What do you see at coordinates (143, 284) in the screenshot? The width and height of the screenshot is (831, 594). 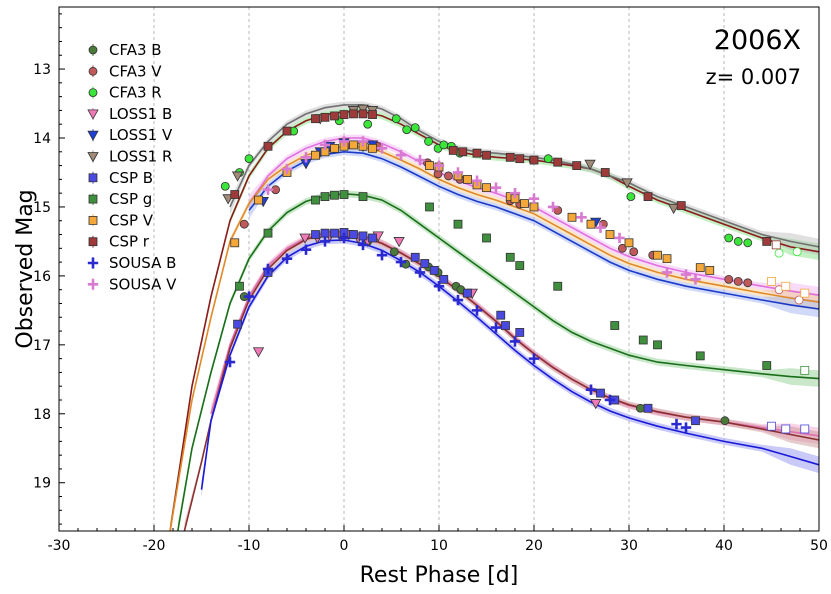 I see `legend-label: SOUSA V` at bounding box center [143, 284].